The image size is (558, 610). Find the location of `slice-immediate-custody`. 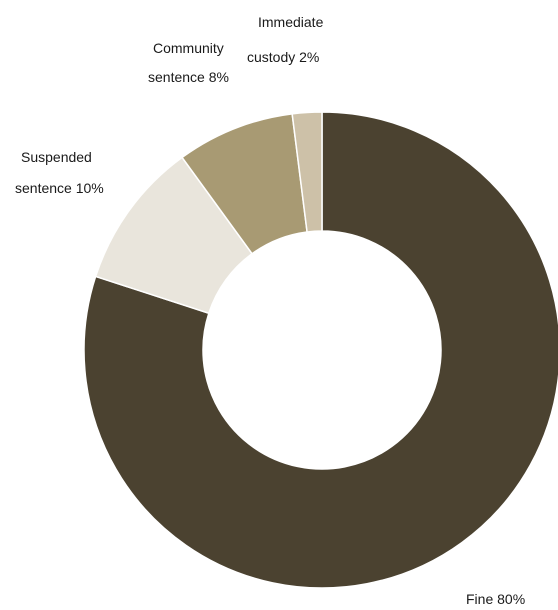

slice-immediate-custody is located at coordinates (307, 172).